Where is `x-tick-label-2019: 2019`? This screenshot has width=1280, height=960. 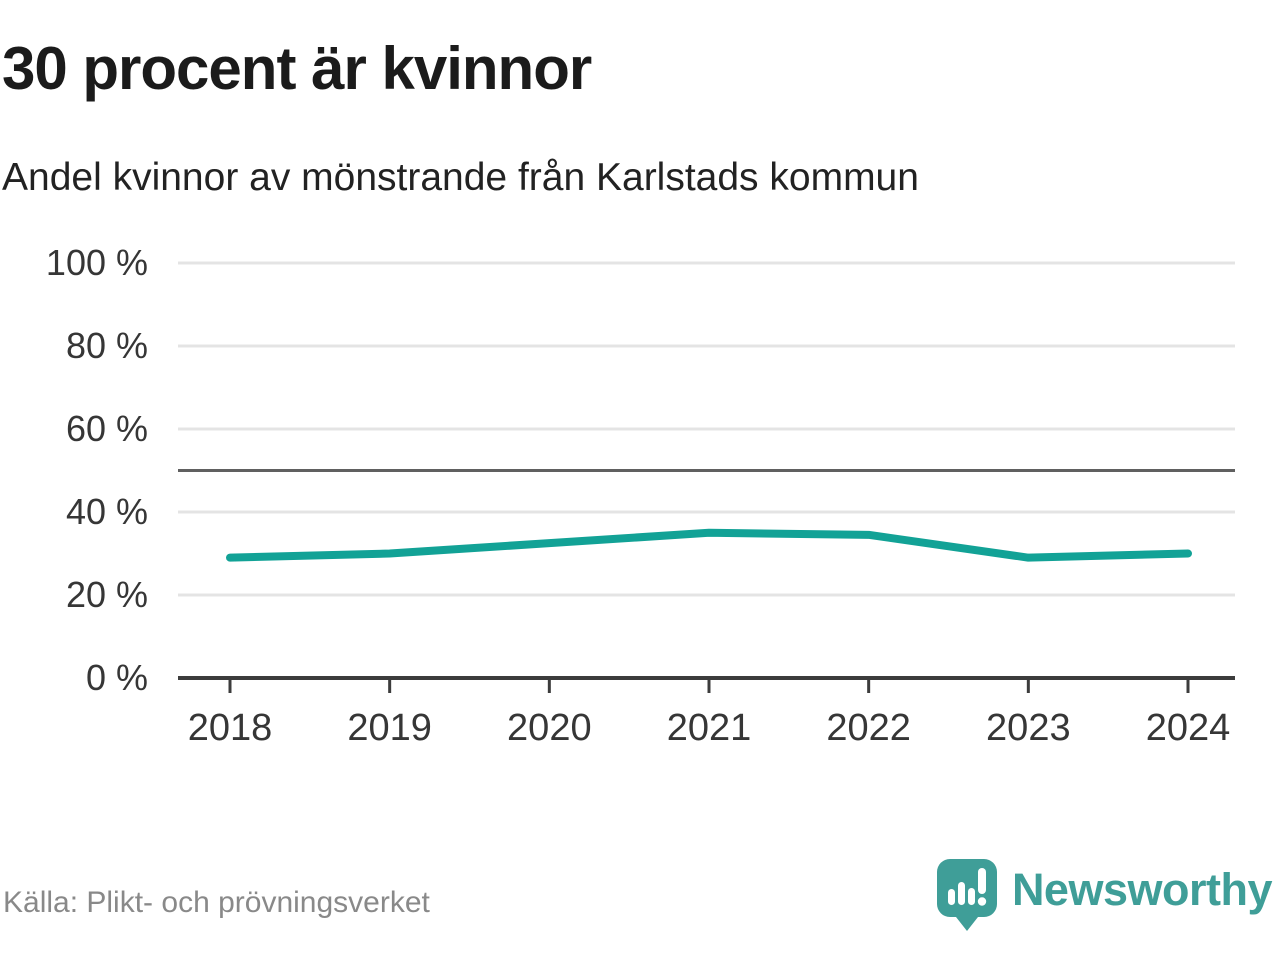
x-tick-label-2019: 2019 is located at coordinates (389, 728).